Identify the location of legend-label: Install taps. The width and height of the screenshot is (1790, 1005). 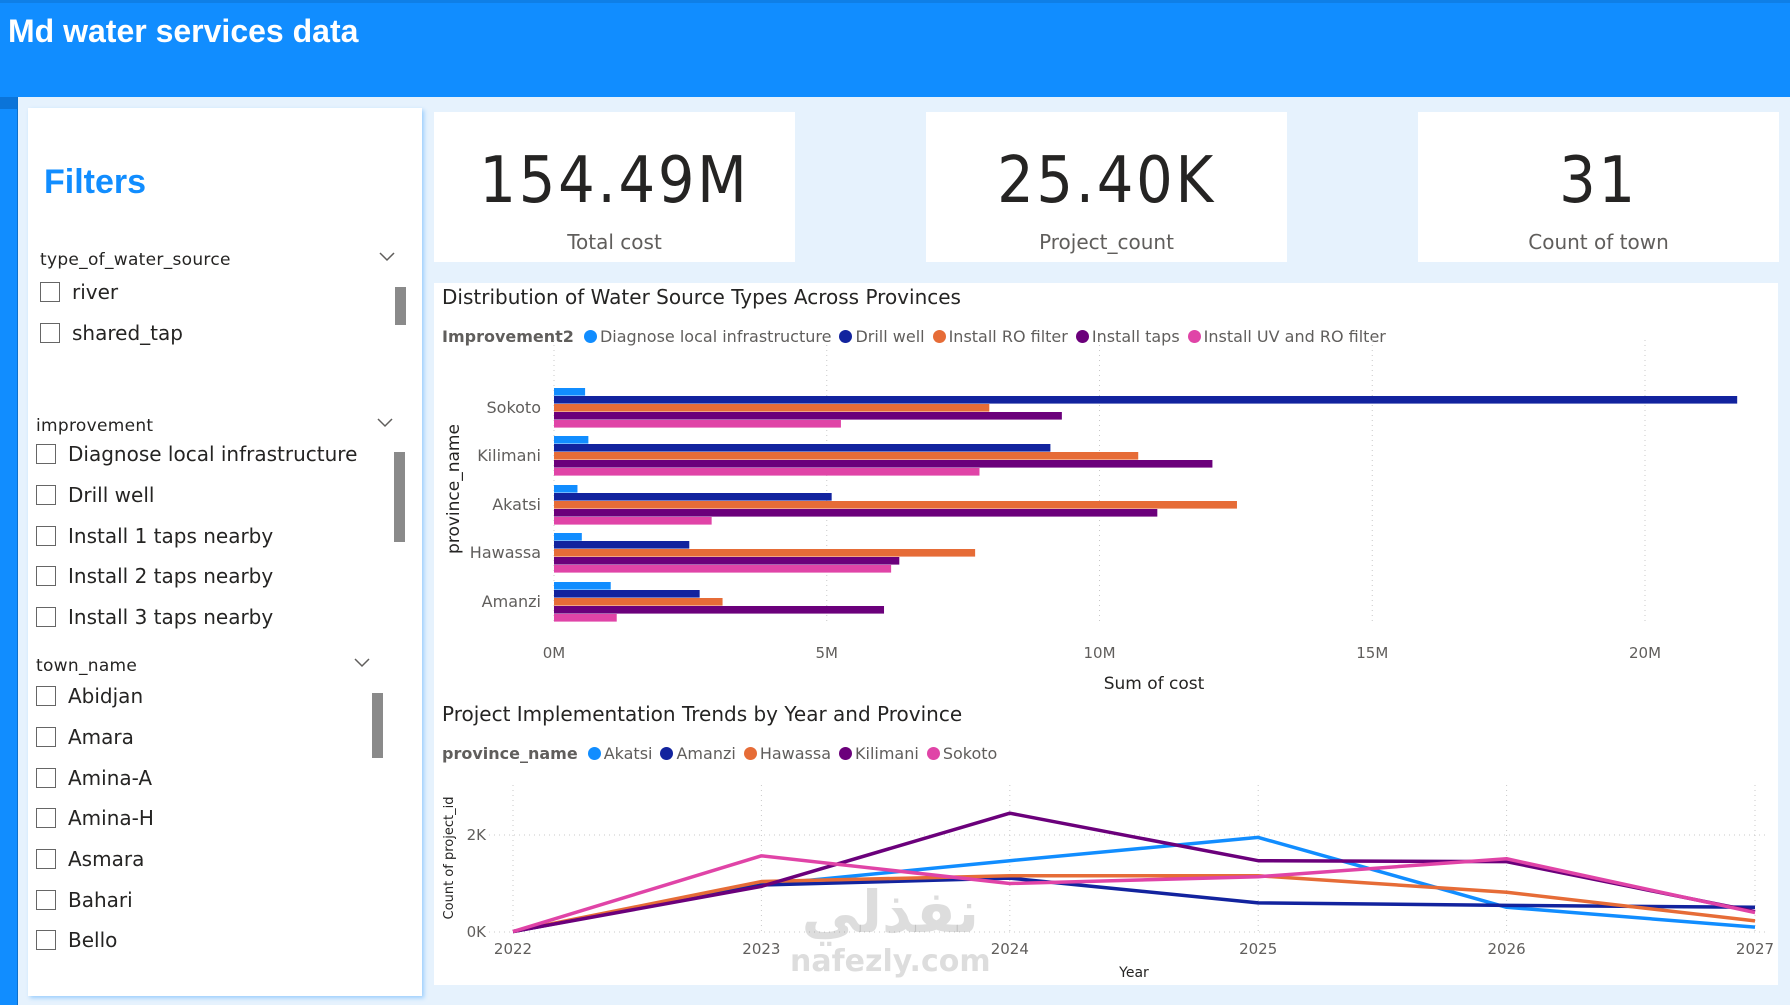
(1135, 336).